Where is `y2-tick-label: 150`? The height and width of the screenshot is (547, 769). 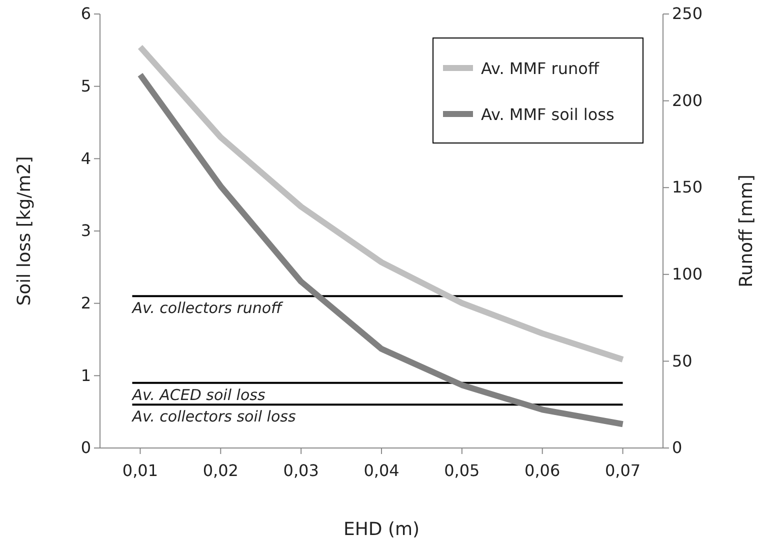
y2-tick-label: 150 is located at coordinates (687, 187).